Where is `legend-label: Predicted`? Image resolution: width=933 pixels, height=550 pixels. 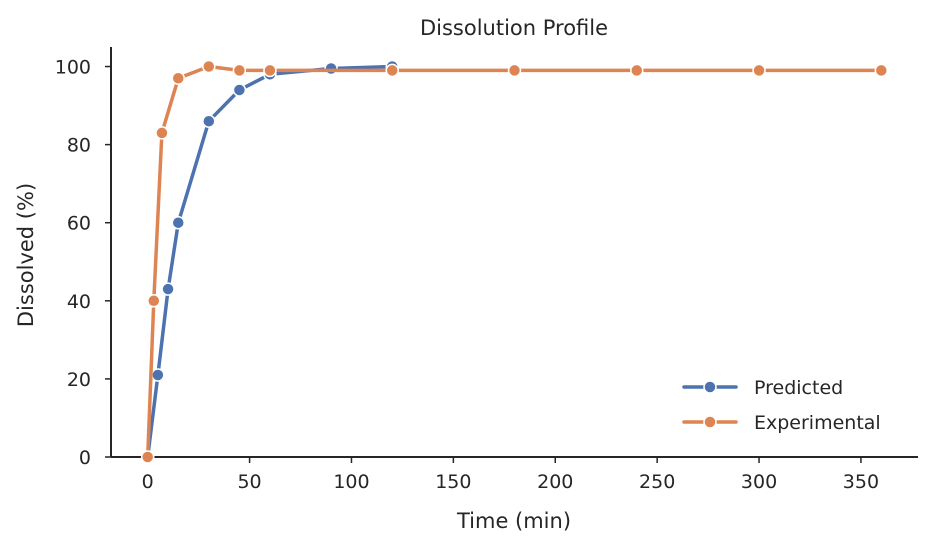
legend-label: Predicted is located at coordinates (798, 388).